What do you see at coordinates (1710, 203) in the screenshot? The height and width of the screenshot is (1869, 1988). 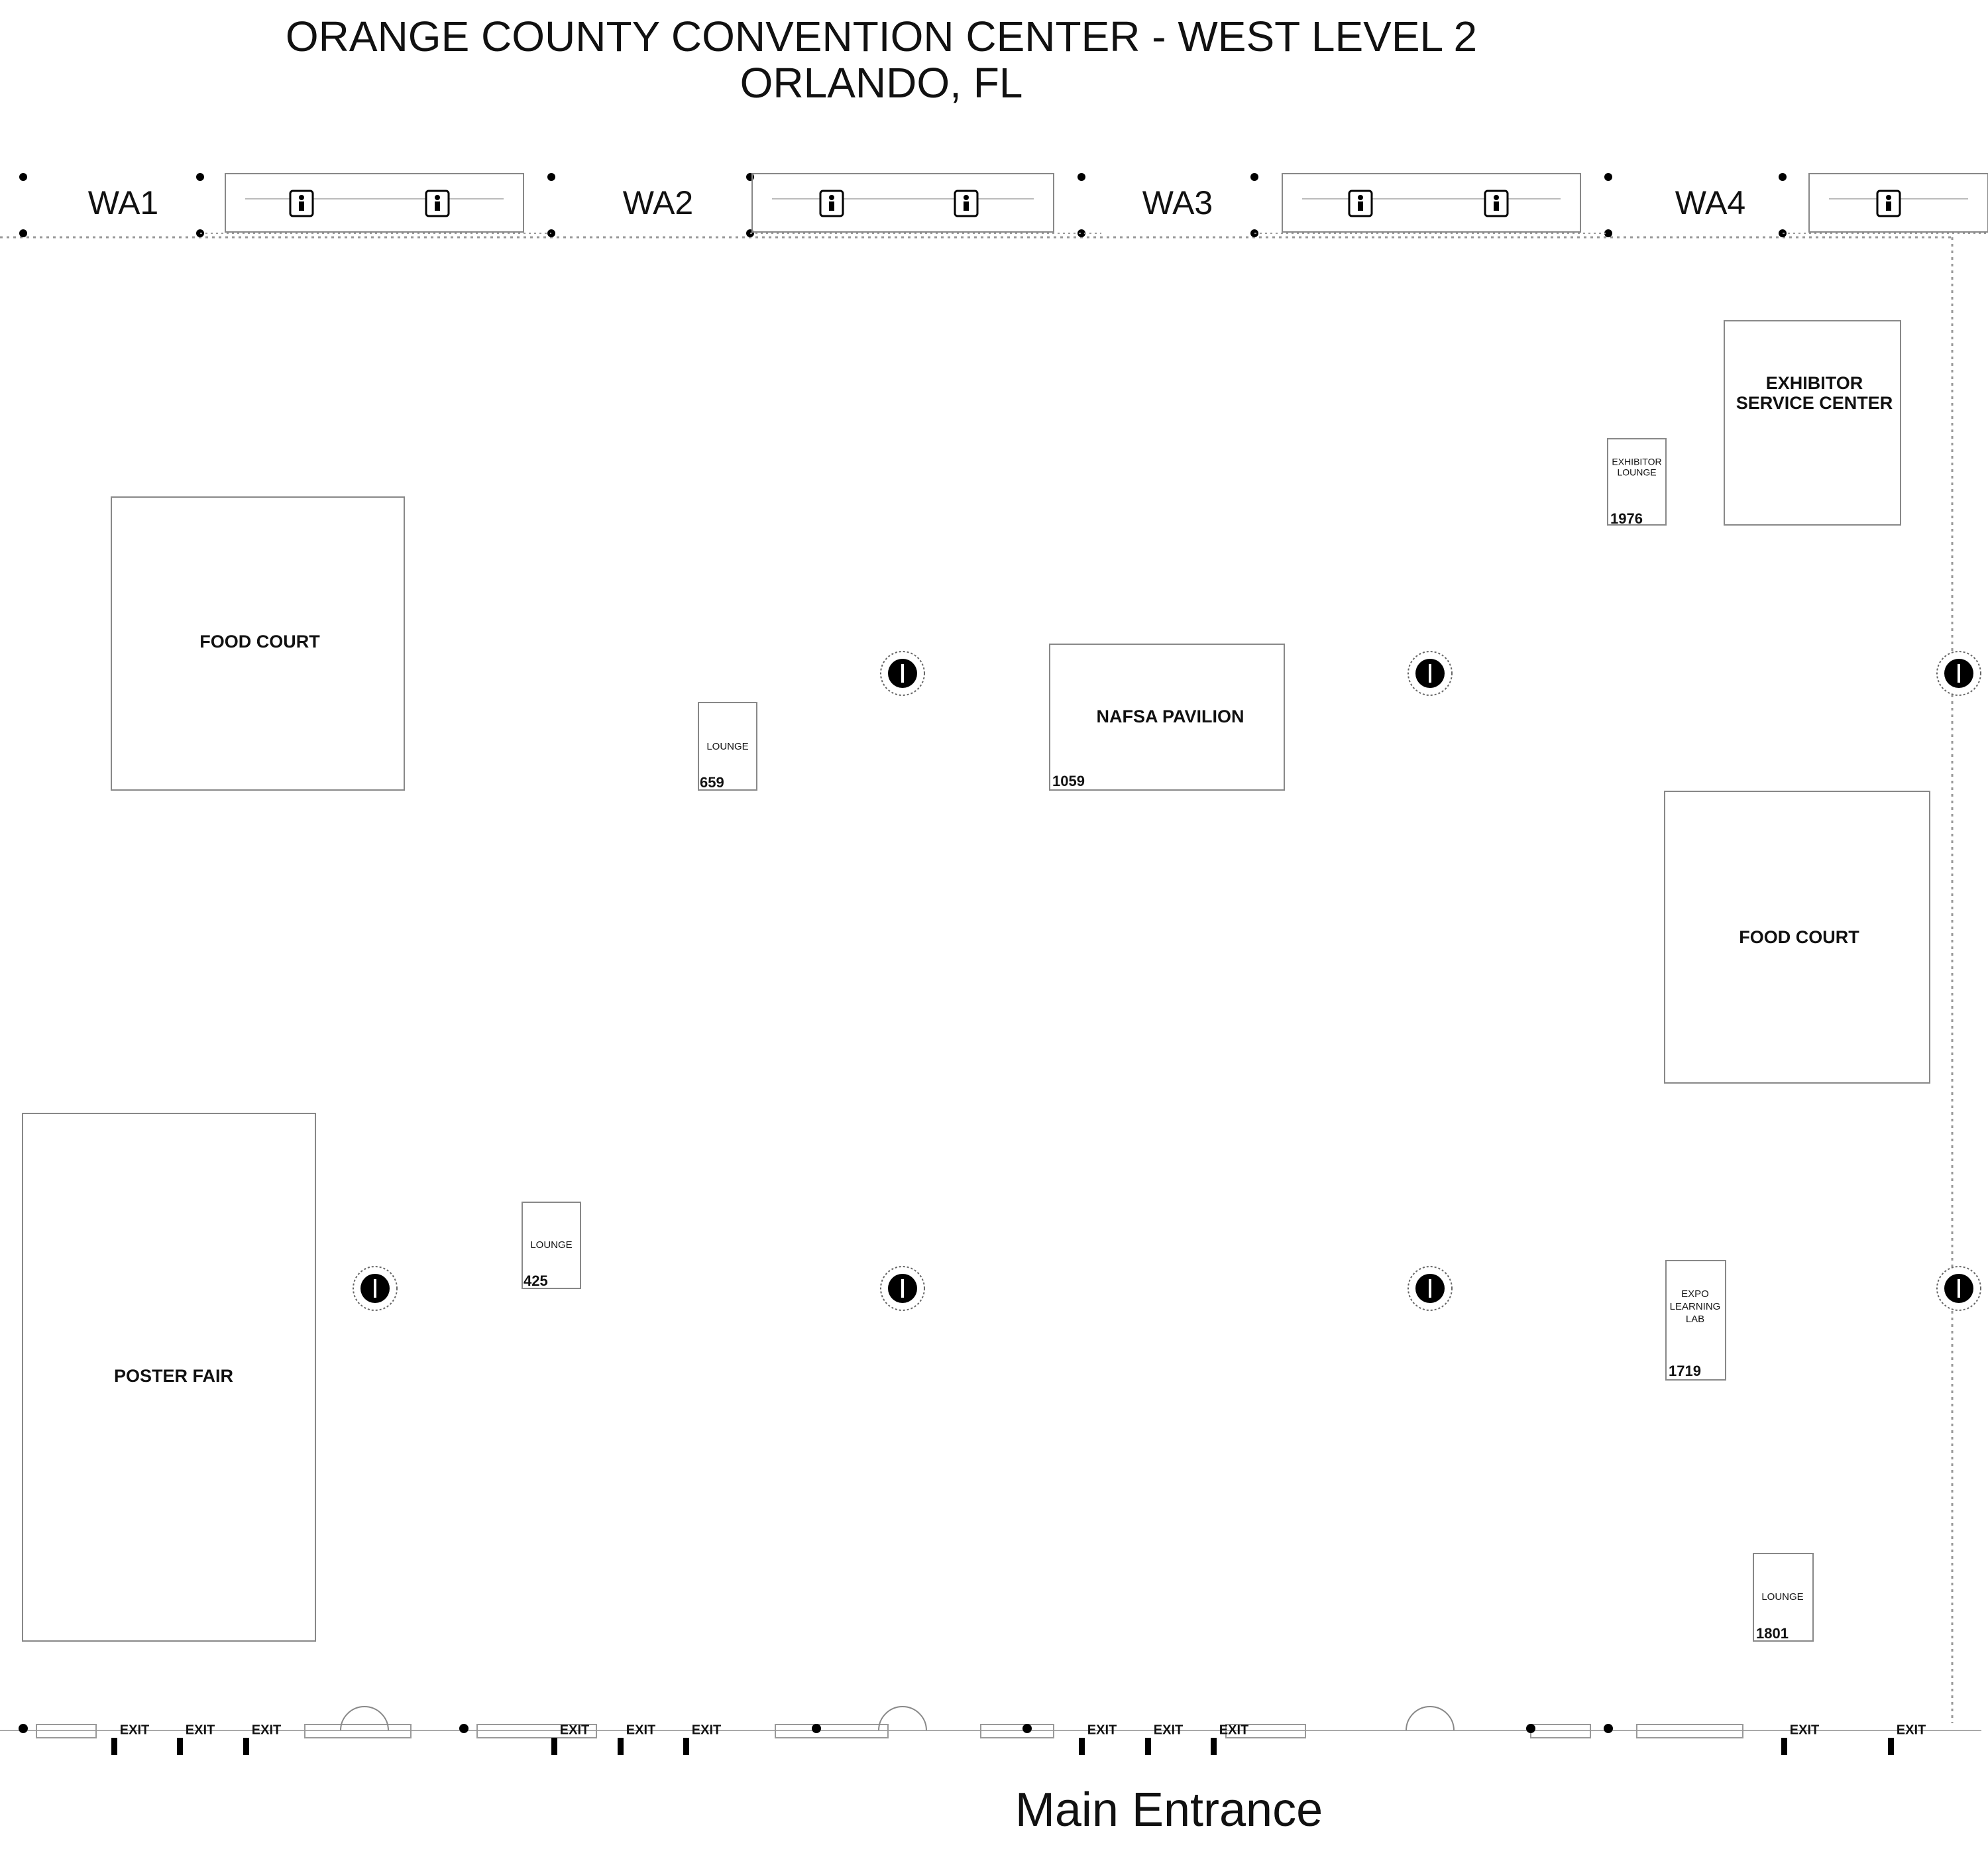 I see `hall-label: WA4` at bounding box center [1710, 203].